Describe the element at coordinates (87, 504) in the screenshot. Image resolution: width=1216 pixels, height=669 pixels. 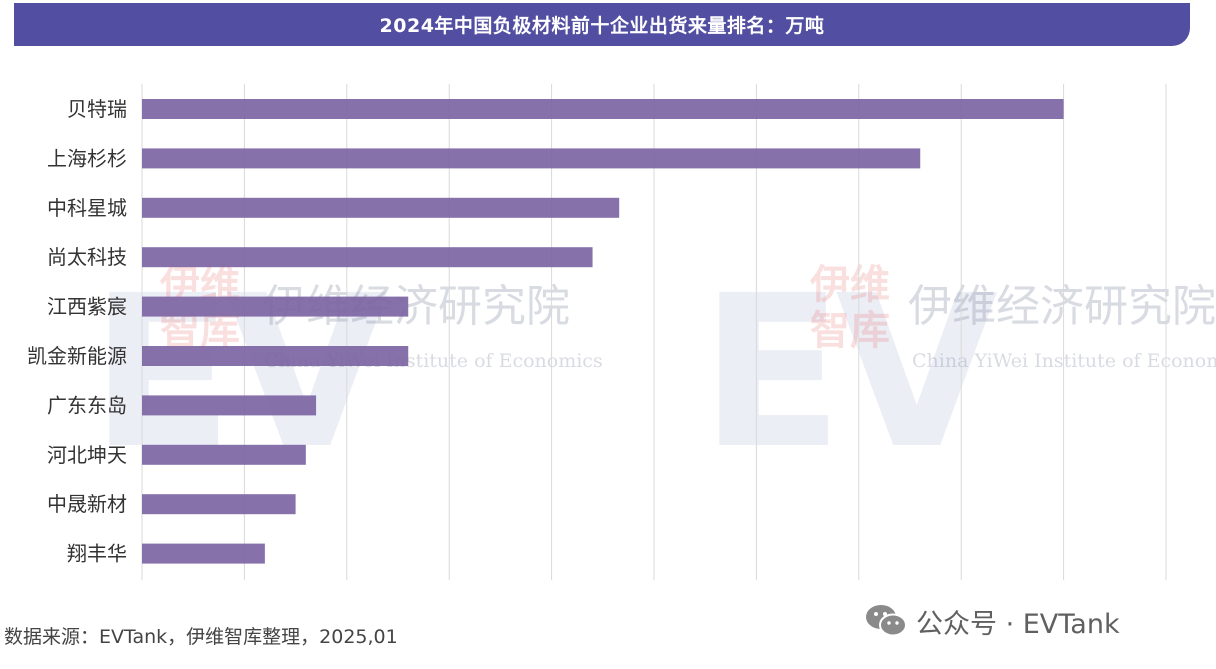
I see `category-label-8: 中晟新材` at that location.